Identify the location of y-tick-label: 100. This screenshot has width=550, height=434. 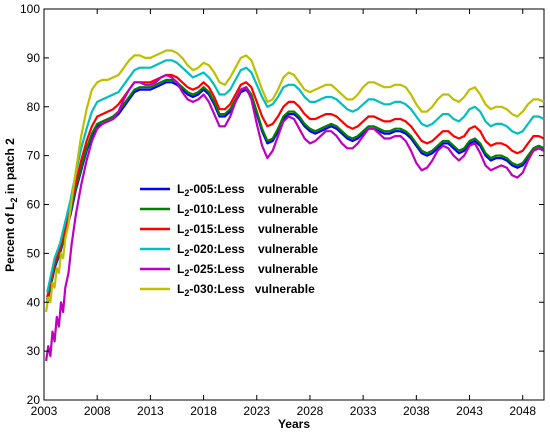
(30, 9).